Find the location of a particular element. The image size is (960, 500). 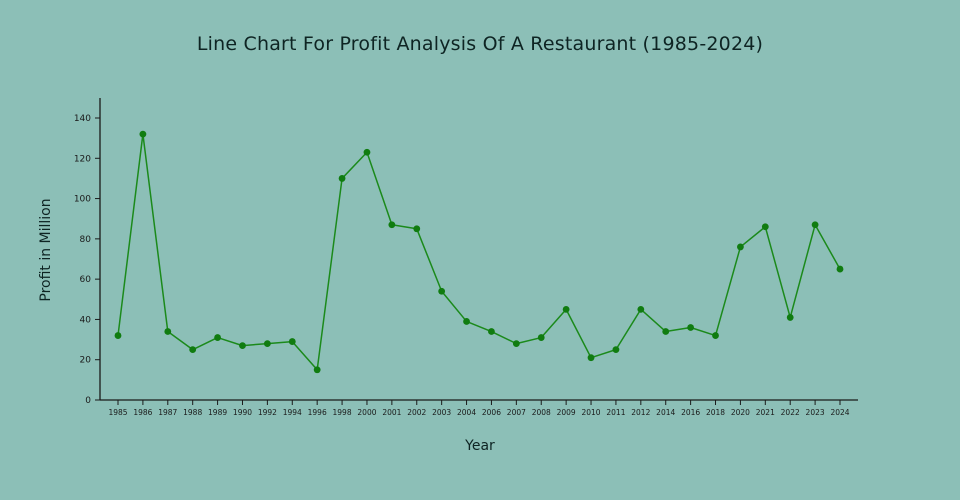

y-axis-tick-label: 60 is located at coordinates (86, 280).